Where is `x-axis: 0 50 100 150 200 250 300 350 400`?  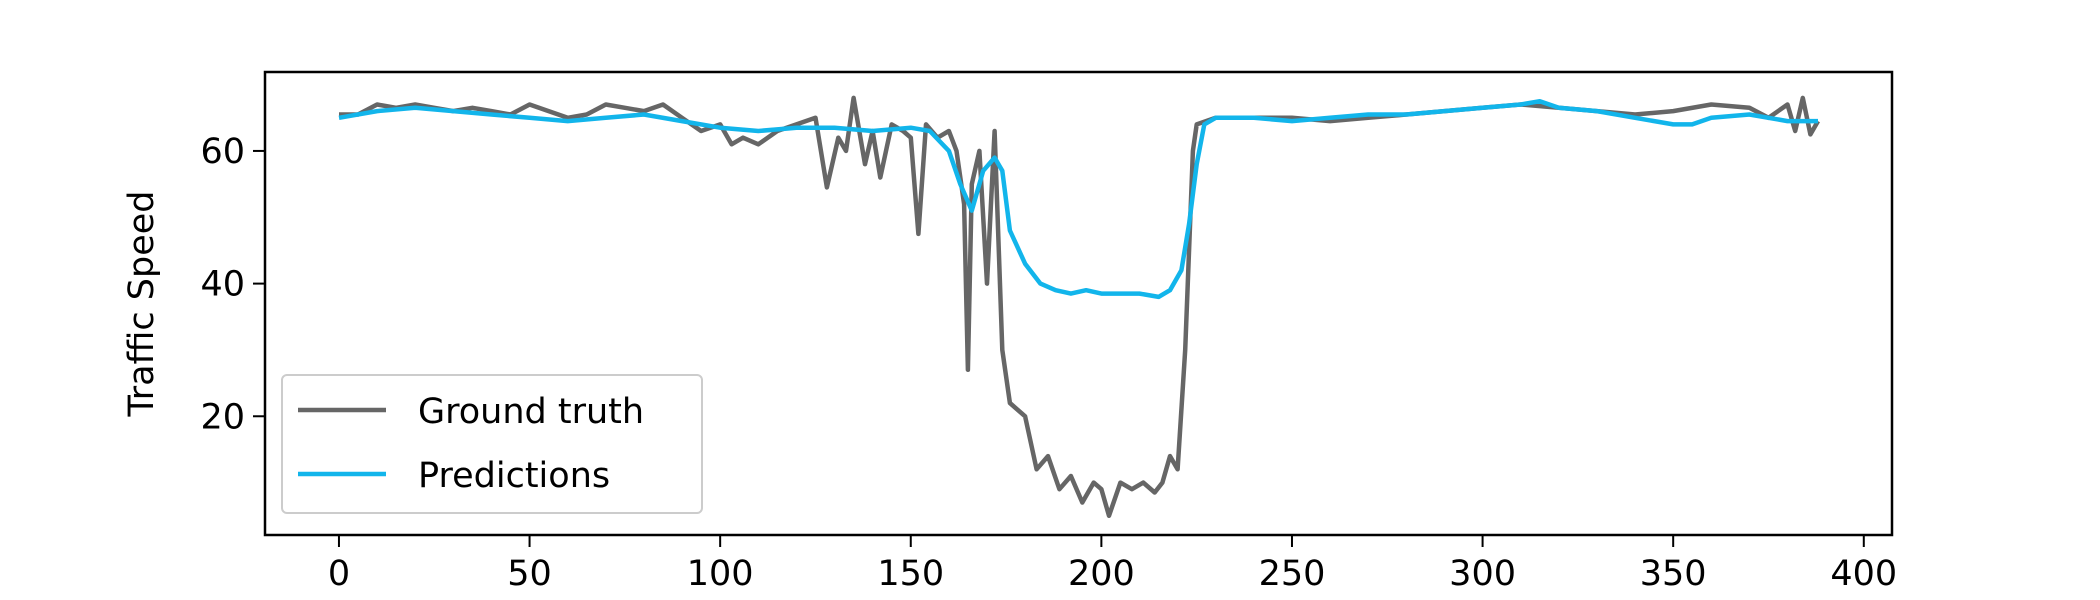
x-axis: 0 50 100 150 200 250 300 350 400 is located at coordinates (1112, 564).